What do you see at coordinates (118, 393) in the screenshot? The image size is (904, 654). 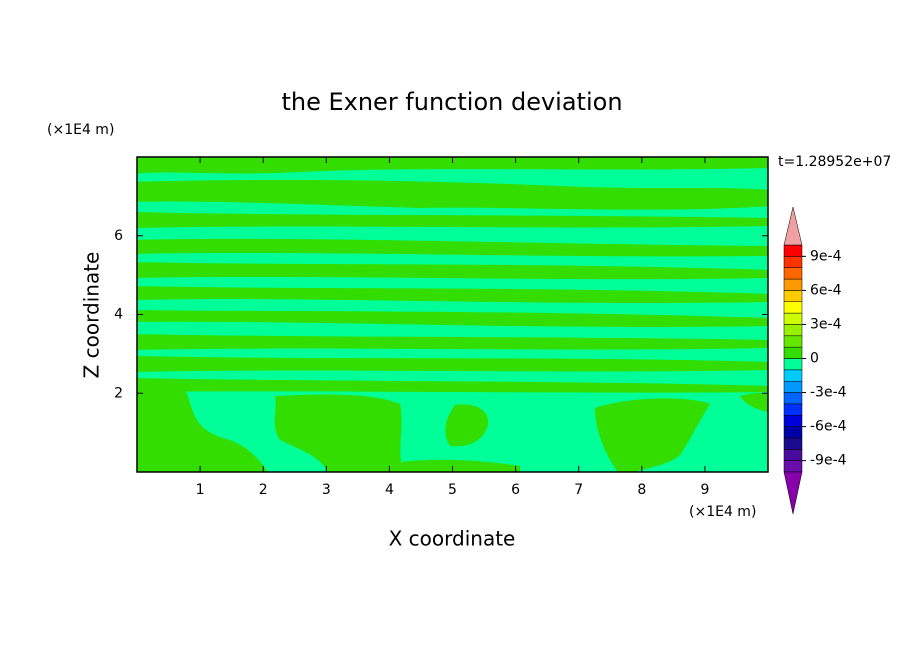 I see `y-tick-label: 2` at bounding box center [118, 393].